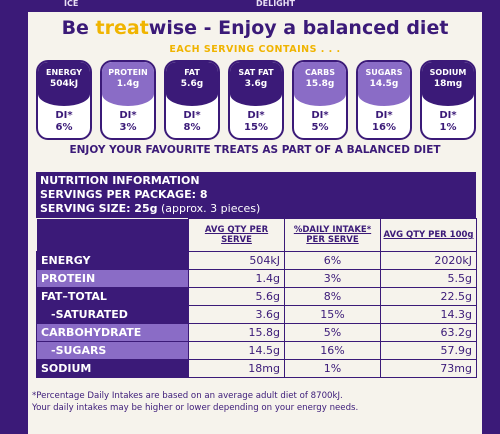 This screenshot has height=434, width=500. What do you see at coordinates (332, 260) in the screenshot?
I see `row-daily-intake: 6%` at bounding box center [332, 260].